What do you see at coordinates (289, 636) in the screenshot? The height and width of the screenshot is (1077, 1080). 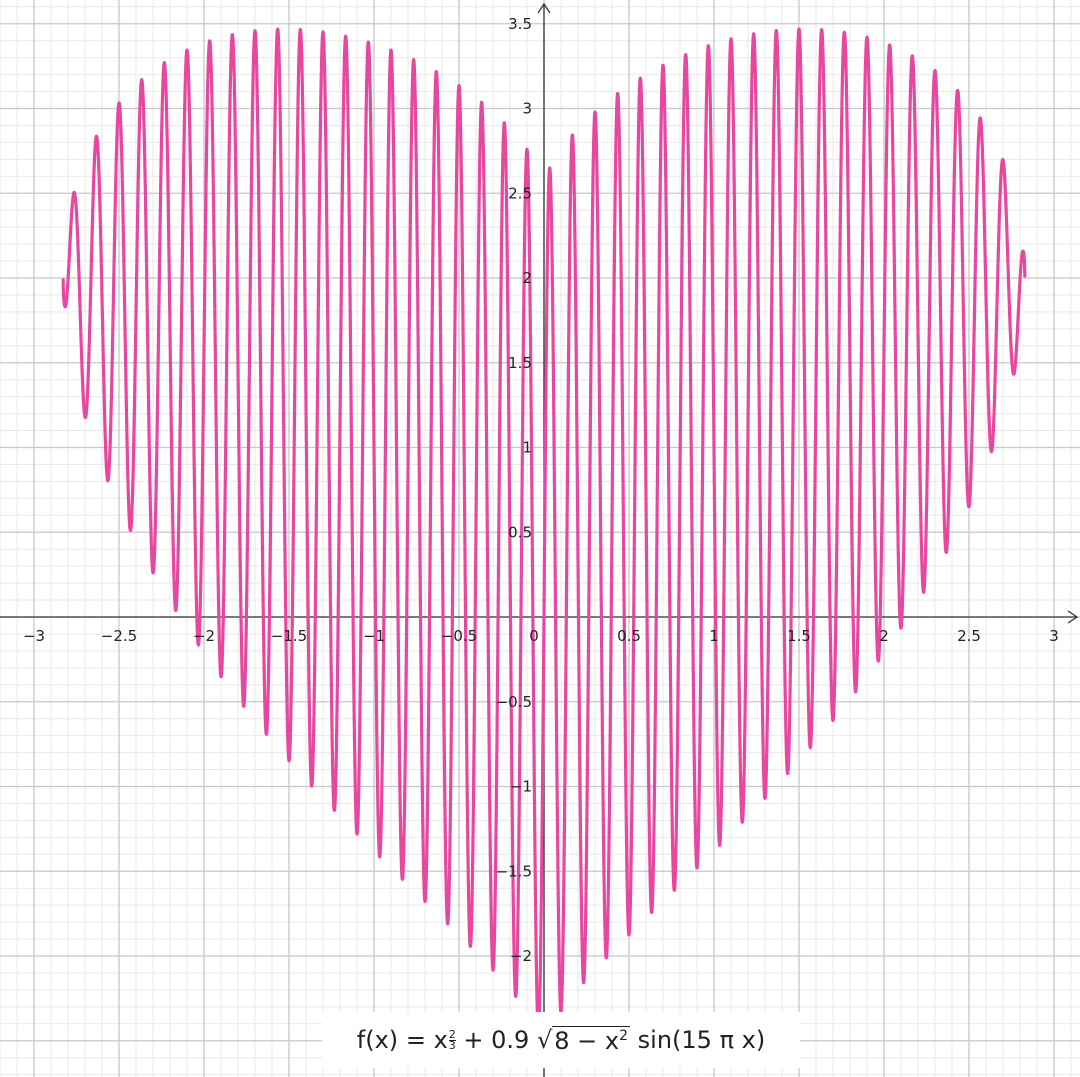 I see `x-tick-label: −1.5` at bounding box center [289, 636].